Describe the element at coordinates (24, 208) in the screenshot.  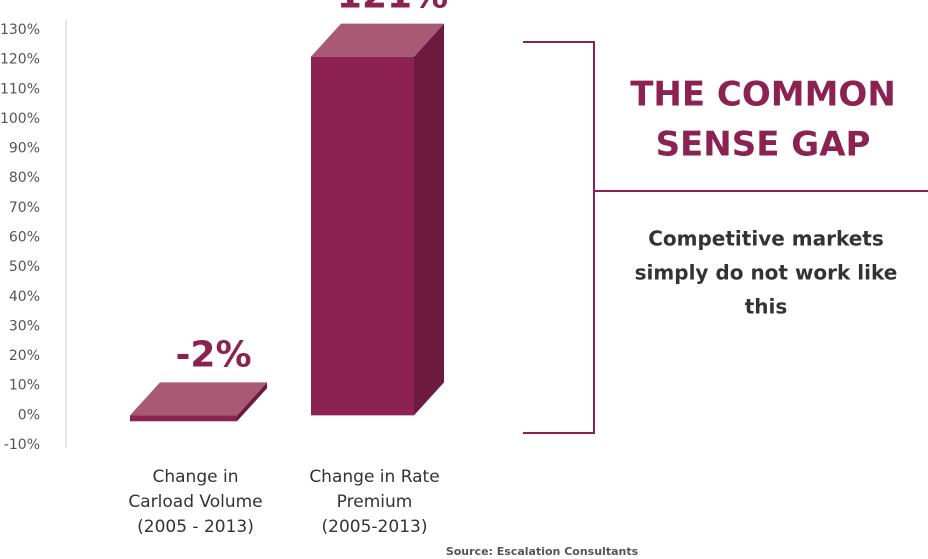
I see `y-tick-label: 70%` at that location.